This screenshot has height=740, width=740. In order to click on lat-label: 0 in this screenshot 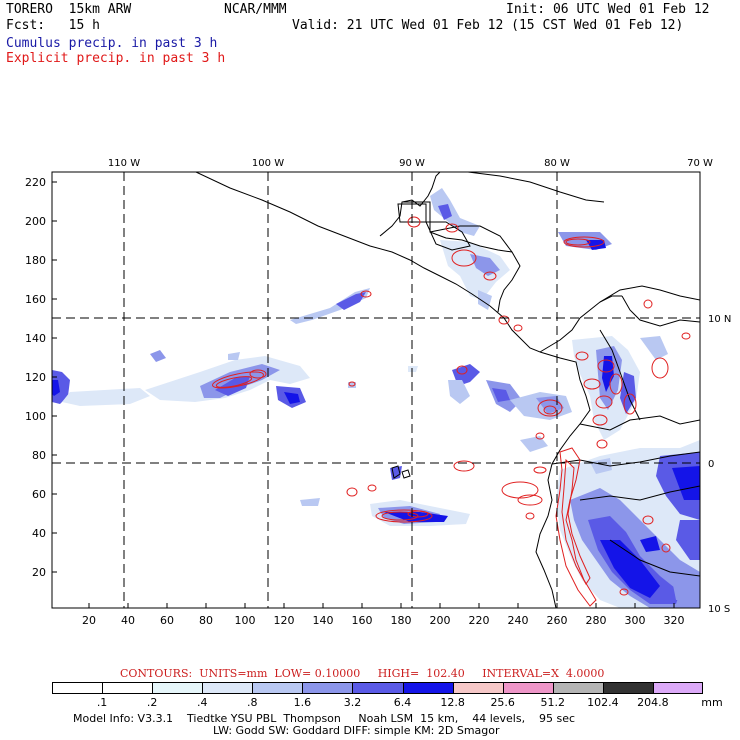, I will do `click(711, 464)`.